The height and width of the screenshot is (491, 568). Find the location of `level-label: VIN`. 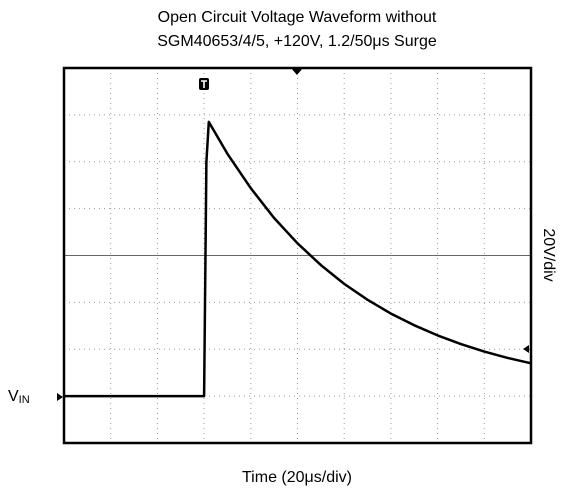

level-label: VIN is located at coordinates (19, 397).